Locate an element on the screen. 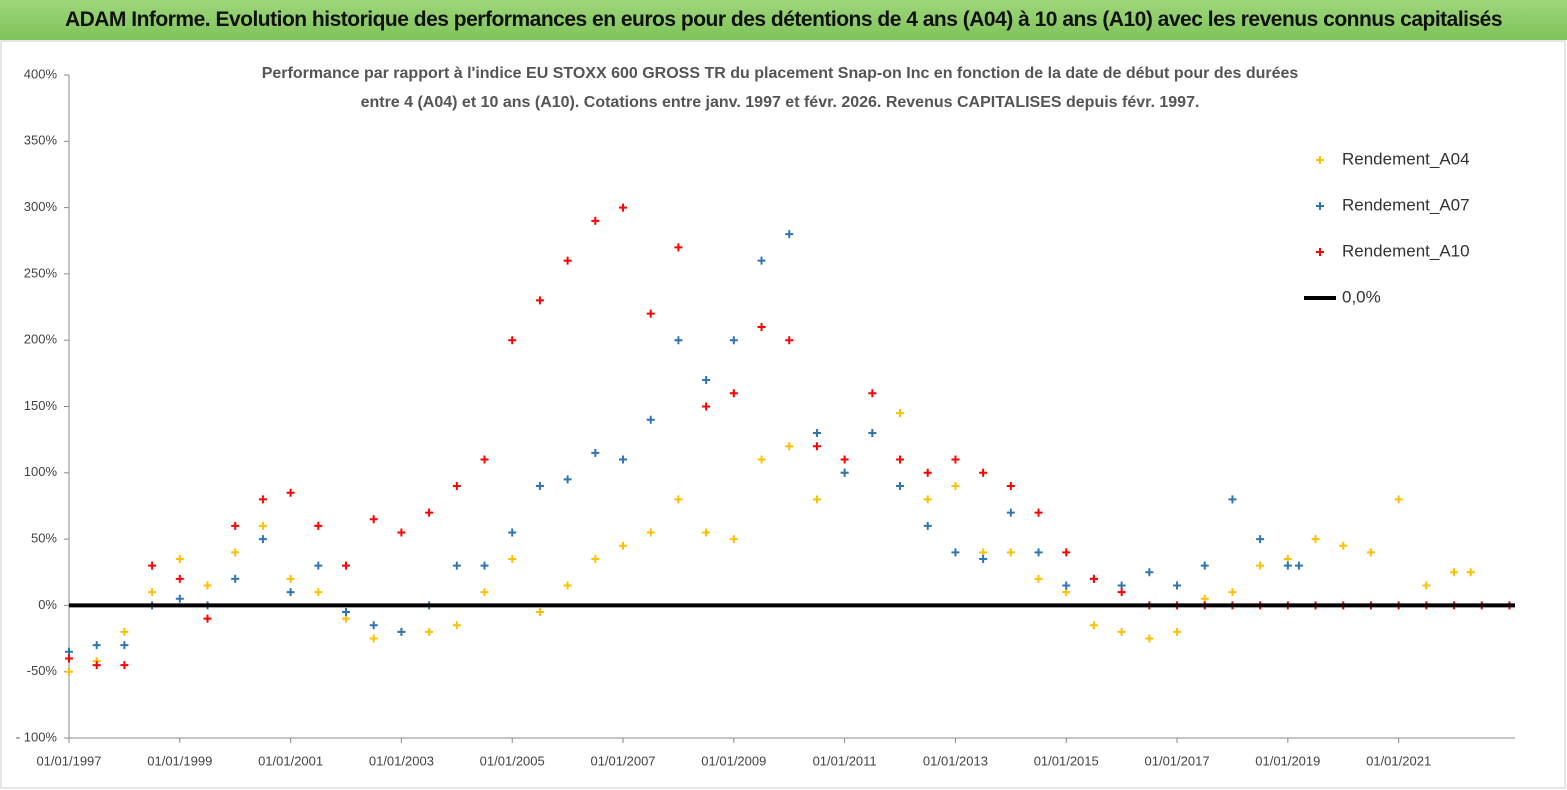 The width and height of the screenshot is (1567, 790). legend-label: Rendement_A04 is located at coordinates (1406, 158).